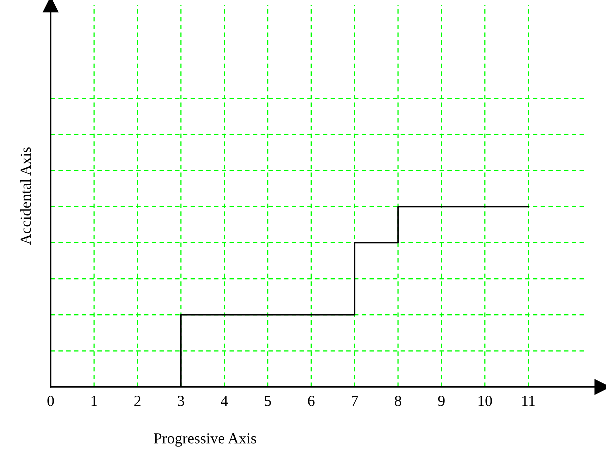  I want to click on x-tick-label: 4, so click(224, 401).